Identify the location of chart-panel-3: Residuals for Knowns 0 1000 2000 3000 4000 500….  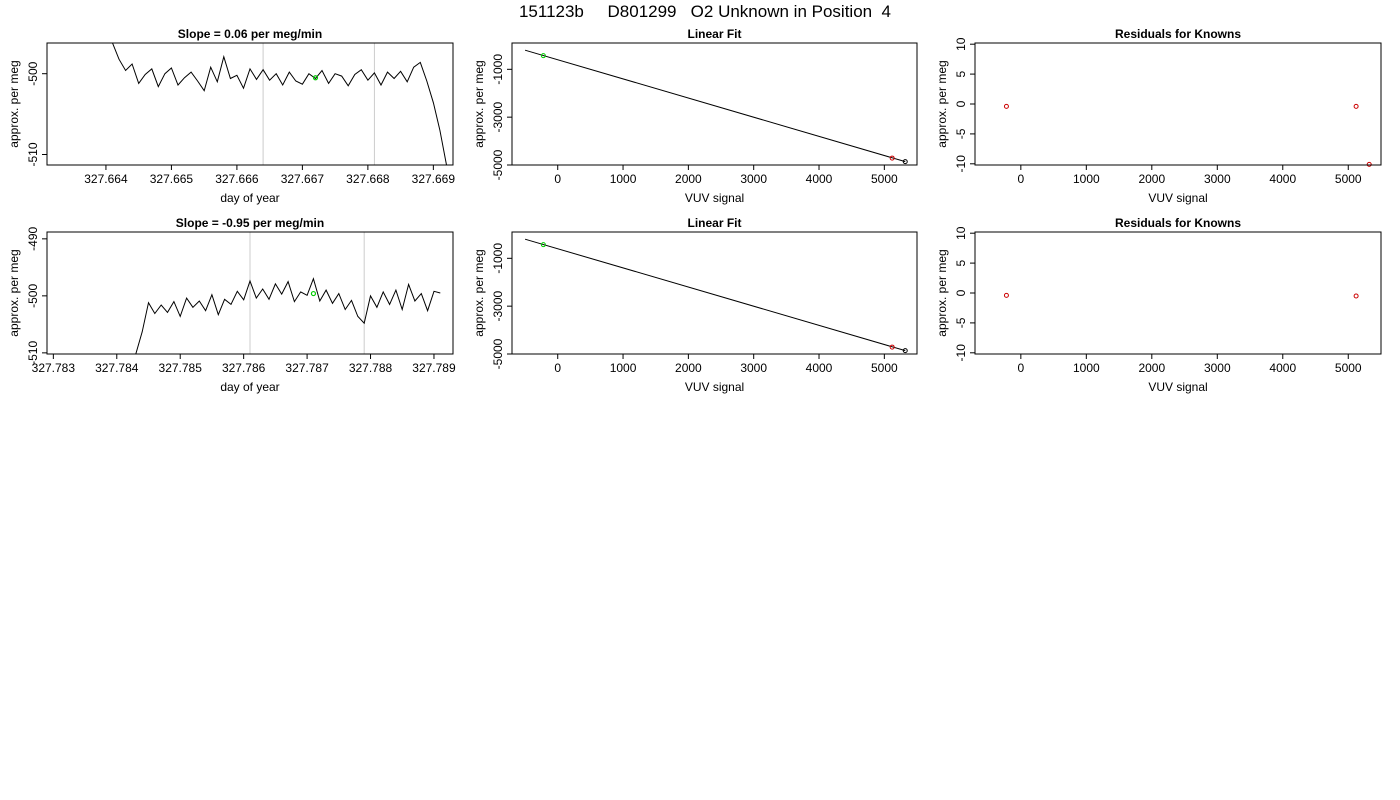
(1158, 116).